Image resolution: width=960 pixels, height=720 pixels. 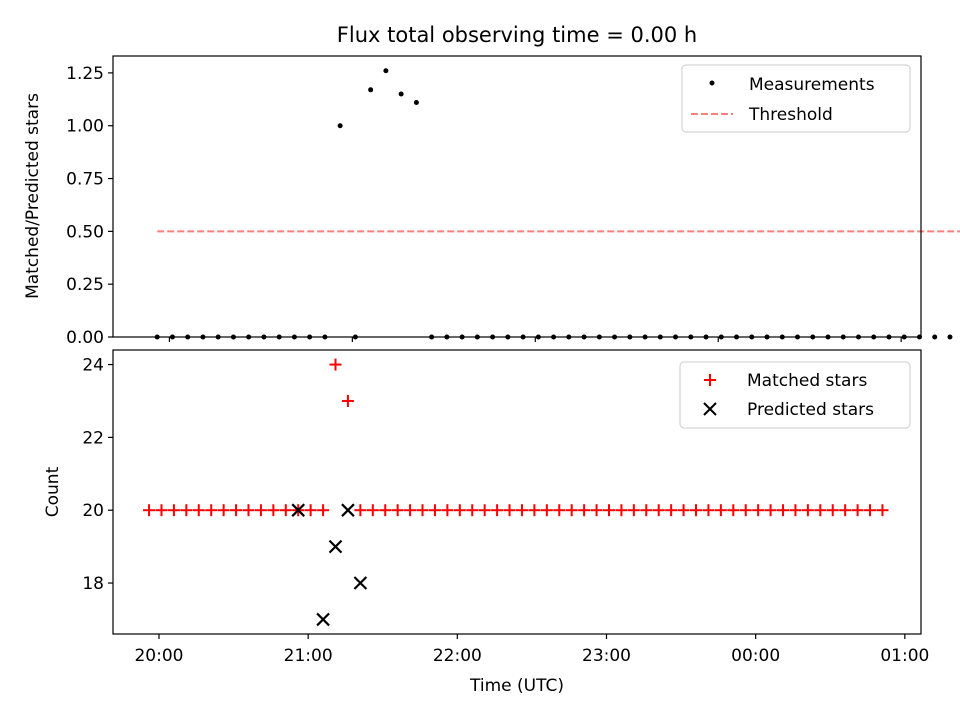 What do you see at coordinates (517, 35) in the screenshot?
I see `chart-title: Flux total observing time = 0.00 h` at bounding box center [517, 35].